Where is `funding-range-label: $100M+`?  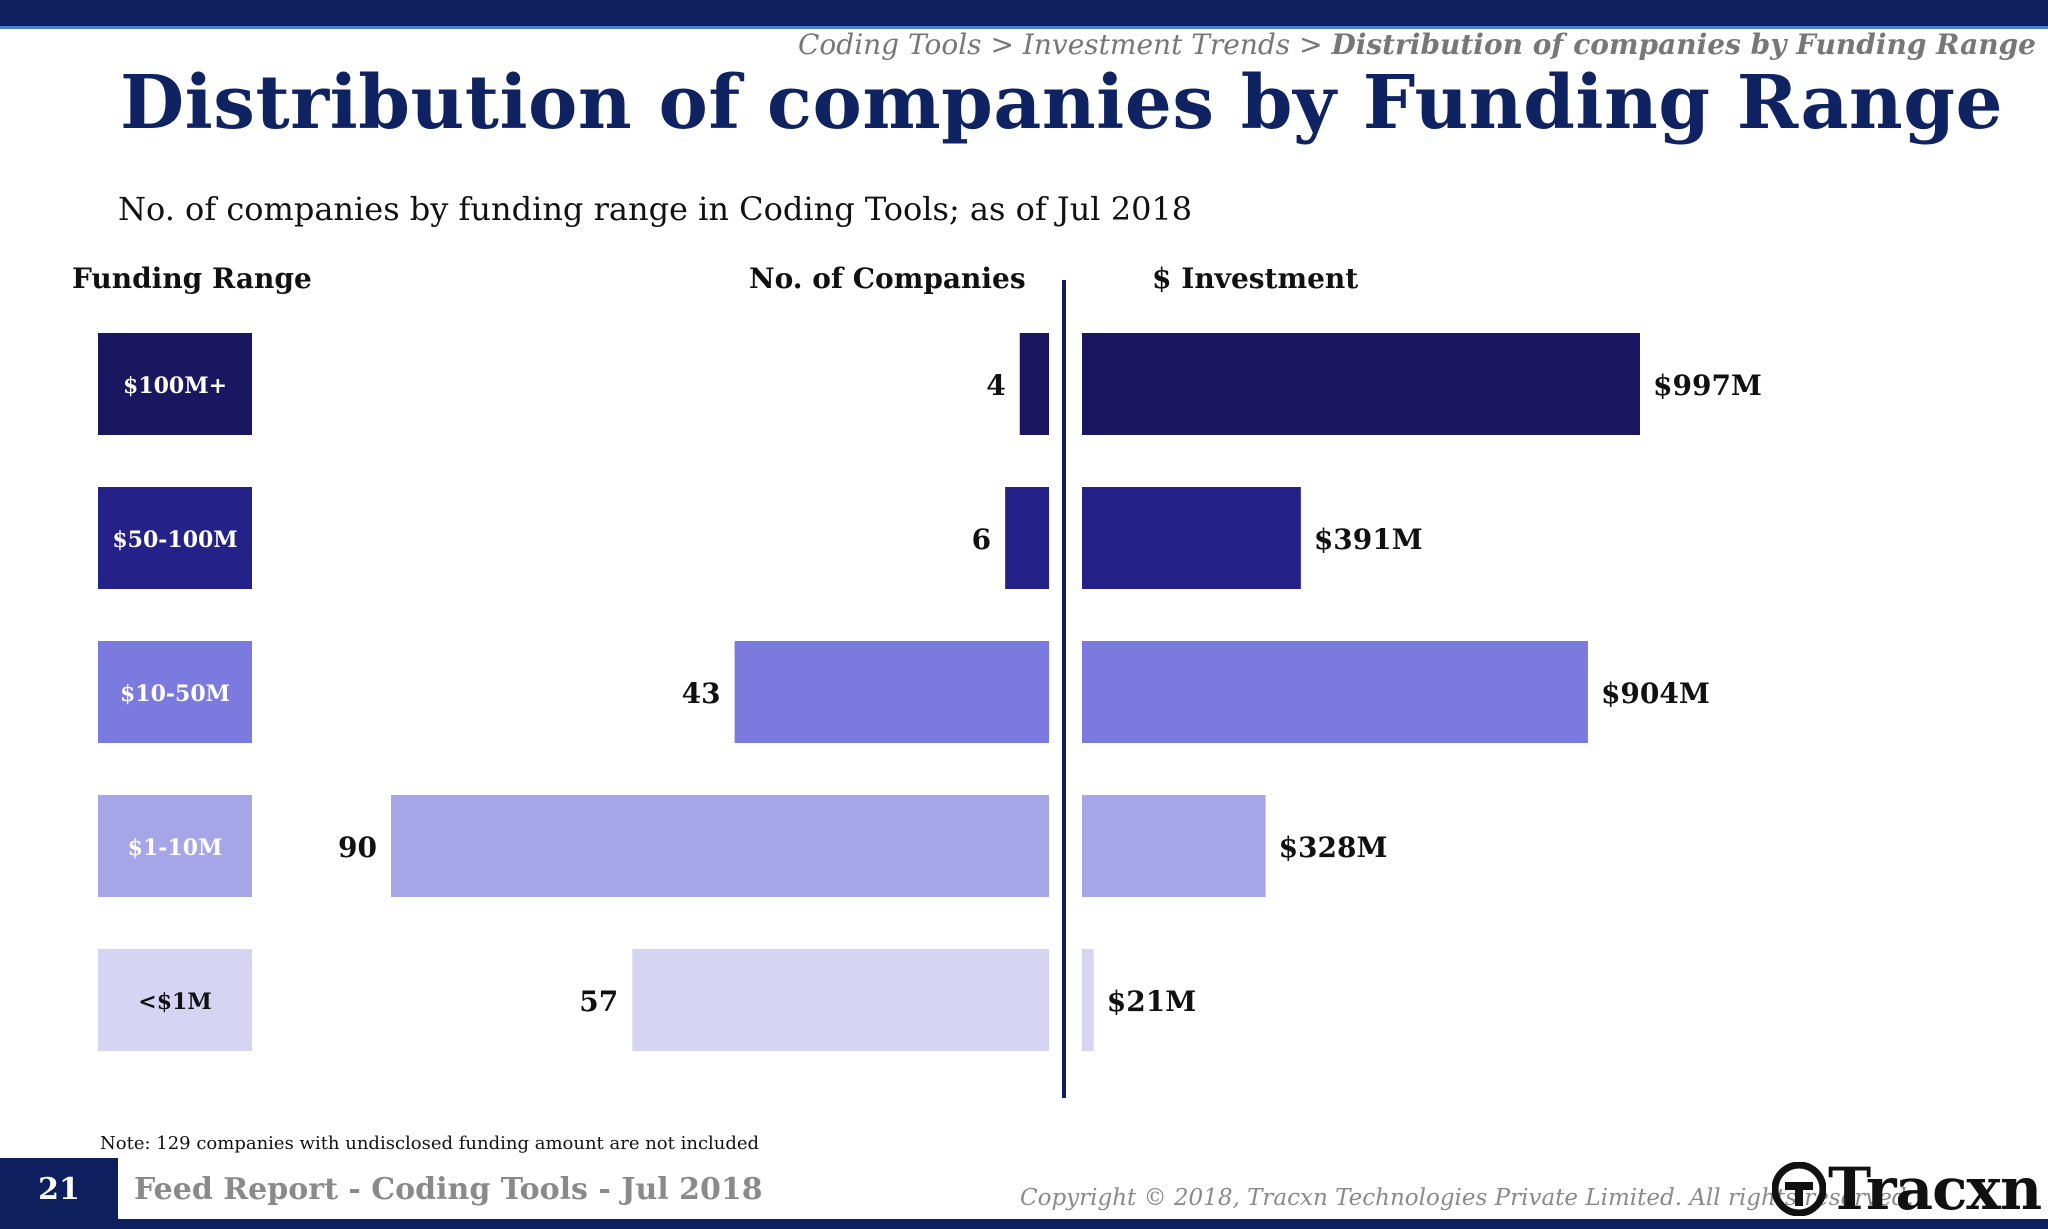 funding-range-label: $100M+ is located at coordinates (175, 386).